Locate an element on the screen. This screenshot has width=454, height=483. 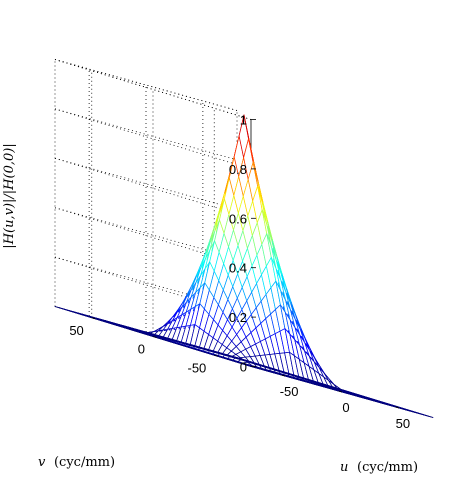
v-tick-label-0: -50 is located at coordinates (197, 367).